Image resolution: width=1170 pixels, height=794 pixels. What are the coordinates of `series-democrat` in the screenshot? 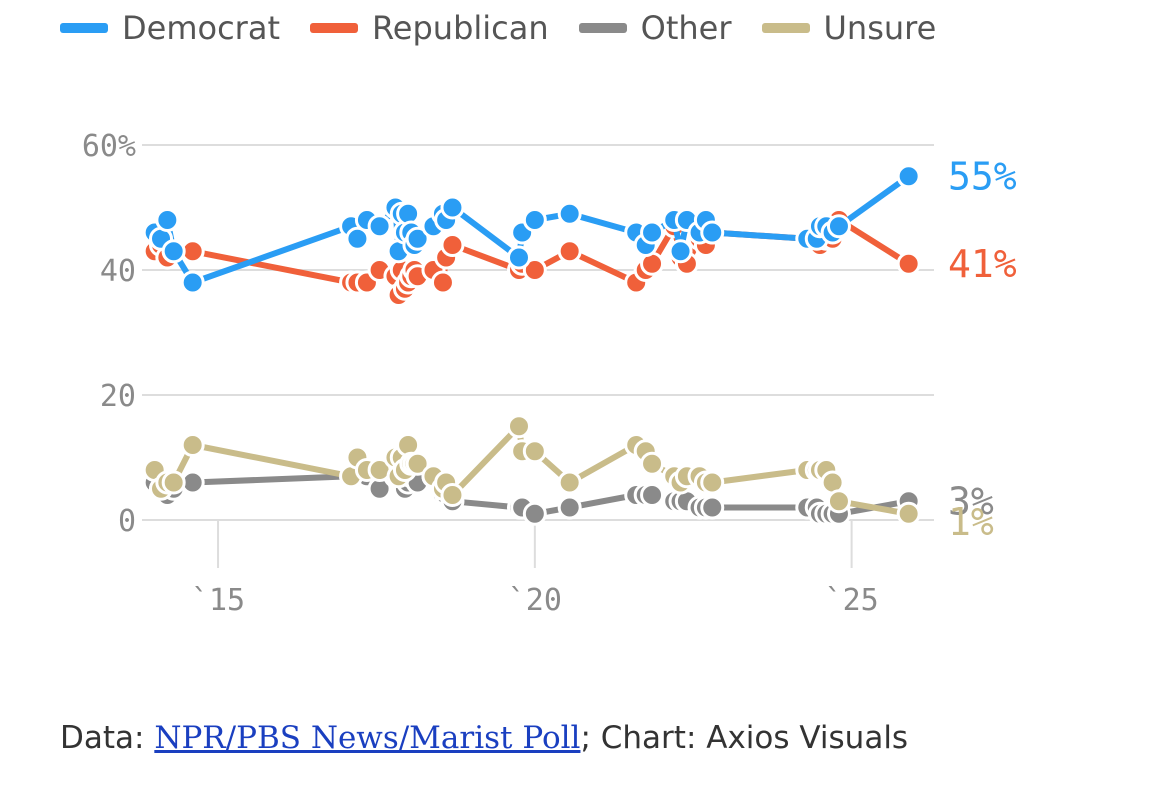 It's located at (531, 229).